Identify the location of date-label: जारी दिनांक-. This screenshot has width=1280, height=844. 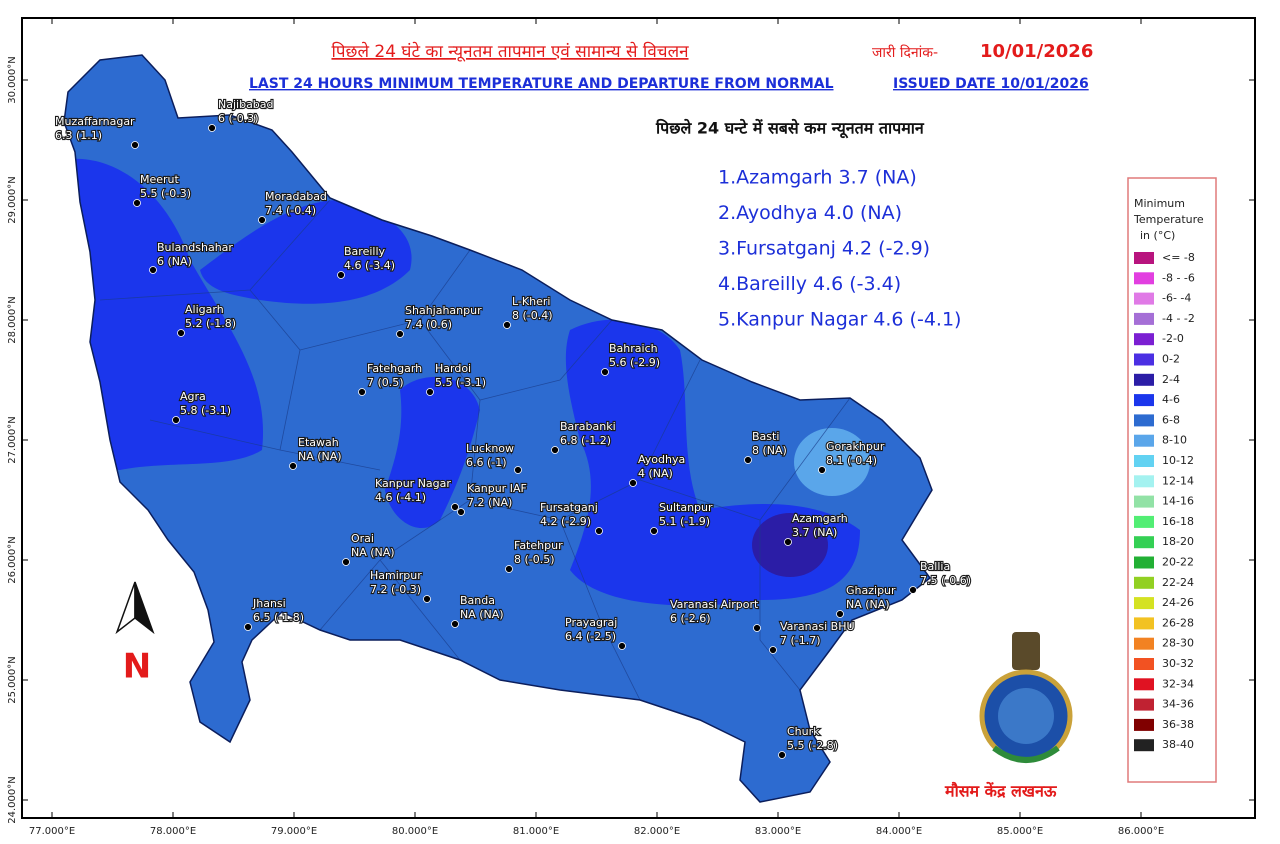
(905, 52).